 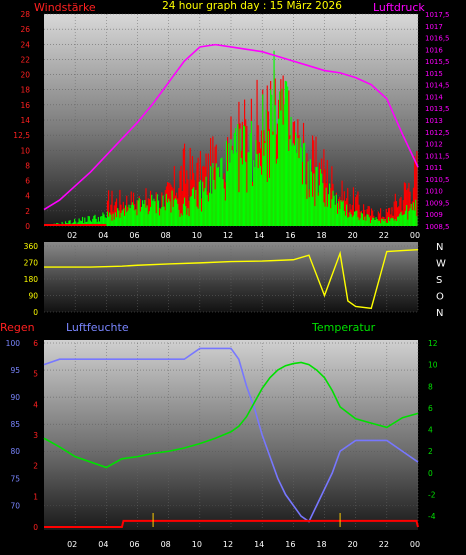 I want to click on wind-tick-label: 14, so click(x=25, y=120).